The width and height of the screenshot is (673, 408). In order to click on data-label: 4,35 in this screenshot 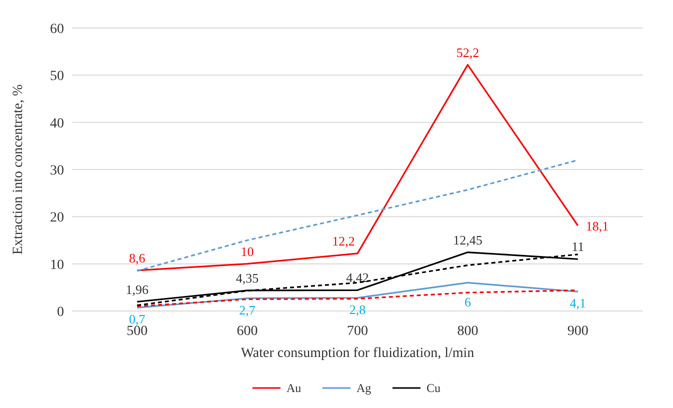, I will do `click(247, 278)`.